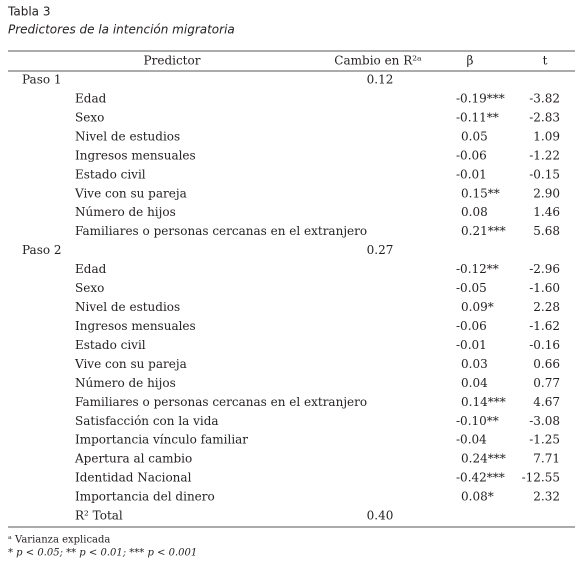 The width and height of the screenshot is (580, 561). I want to click on footnote: ᵃ Varianza explicada, so click(59, 540).